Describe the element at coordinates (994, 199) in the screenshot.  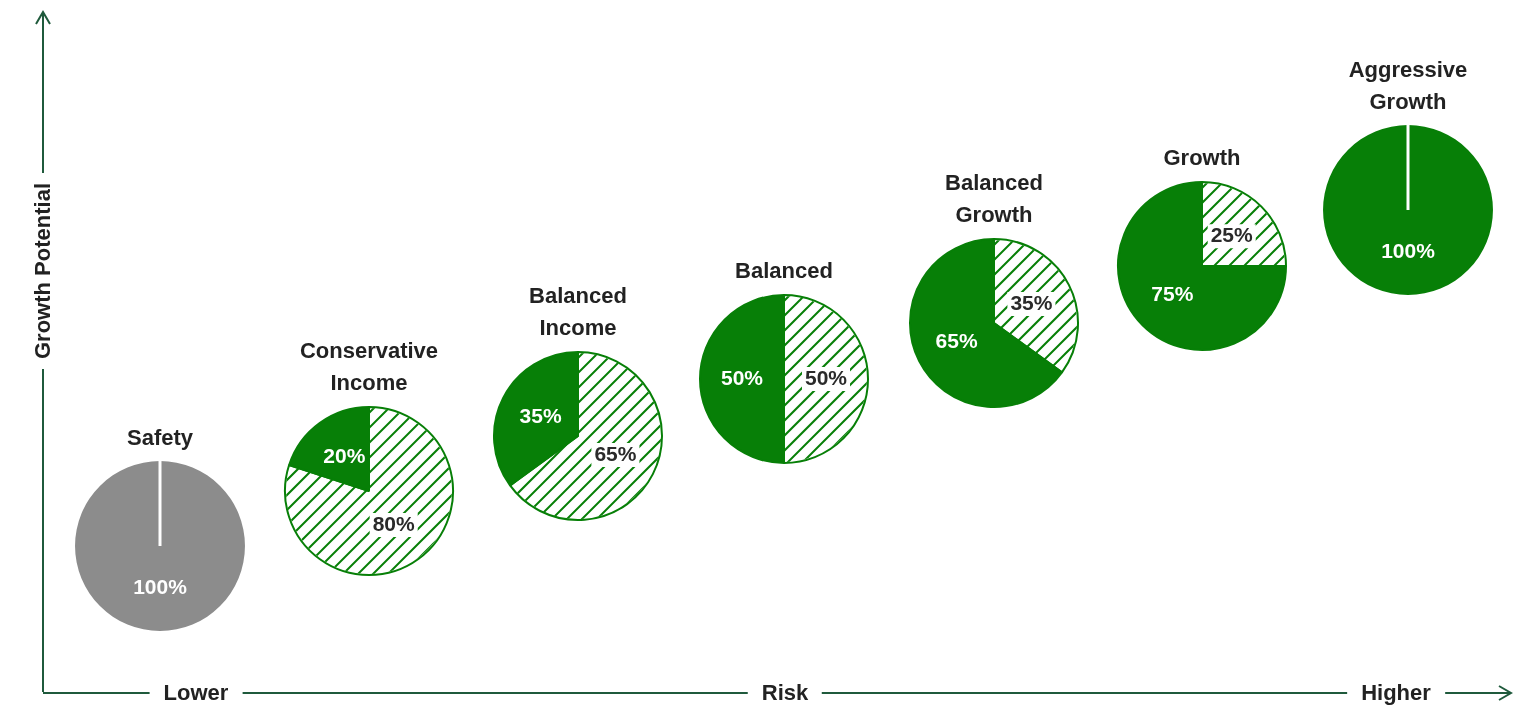
I see `chart-title: Balanced Growth` at that location.